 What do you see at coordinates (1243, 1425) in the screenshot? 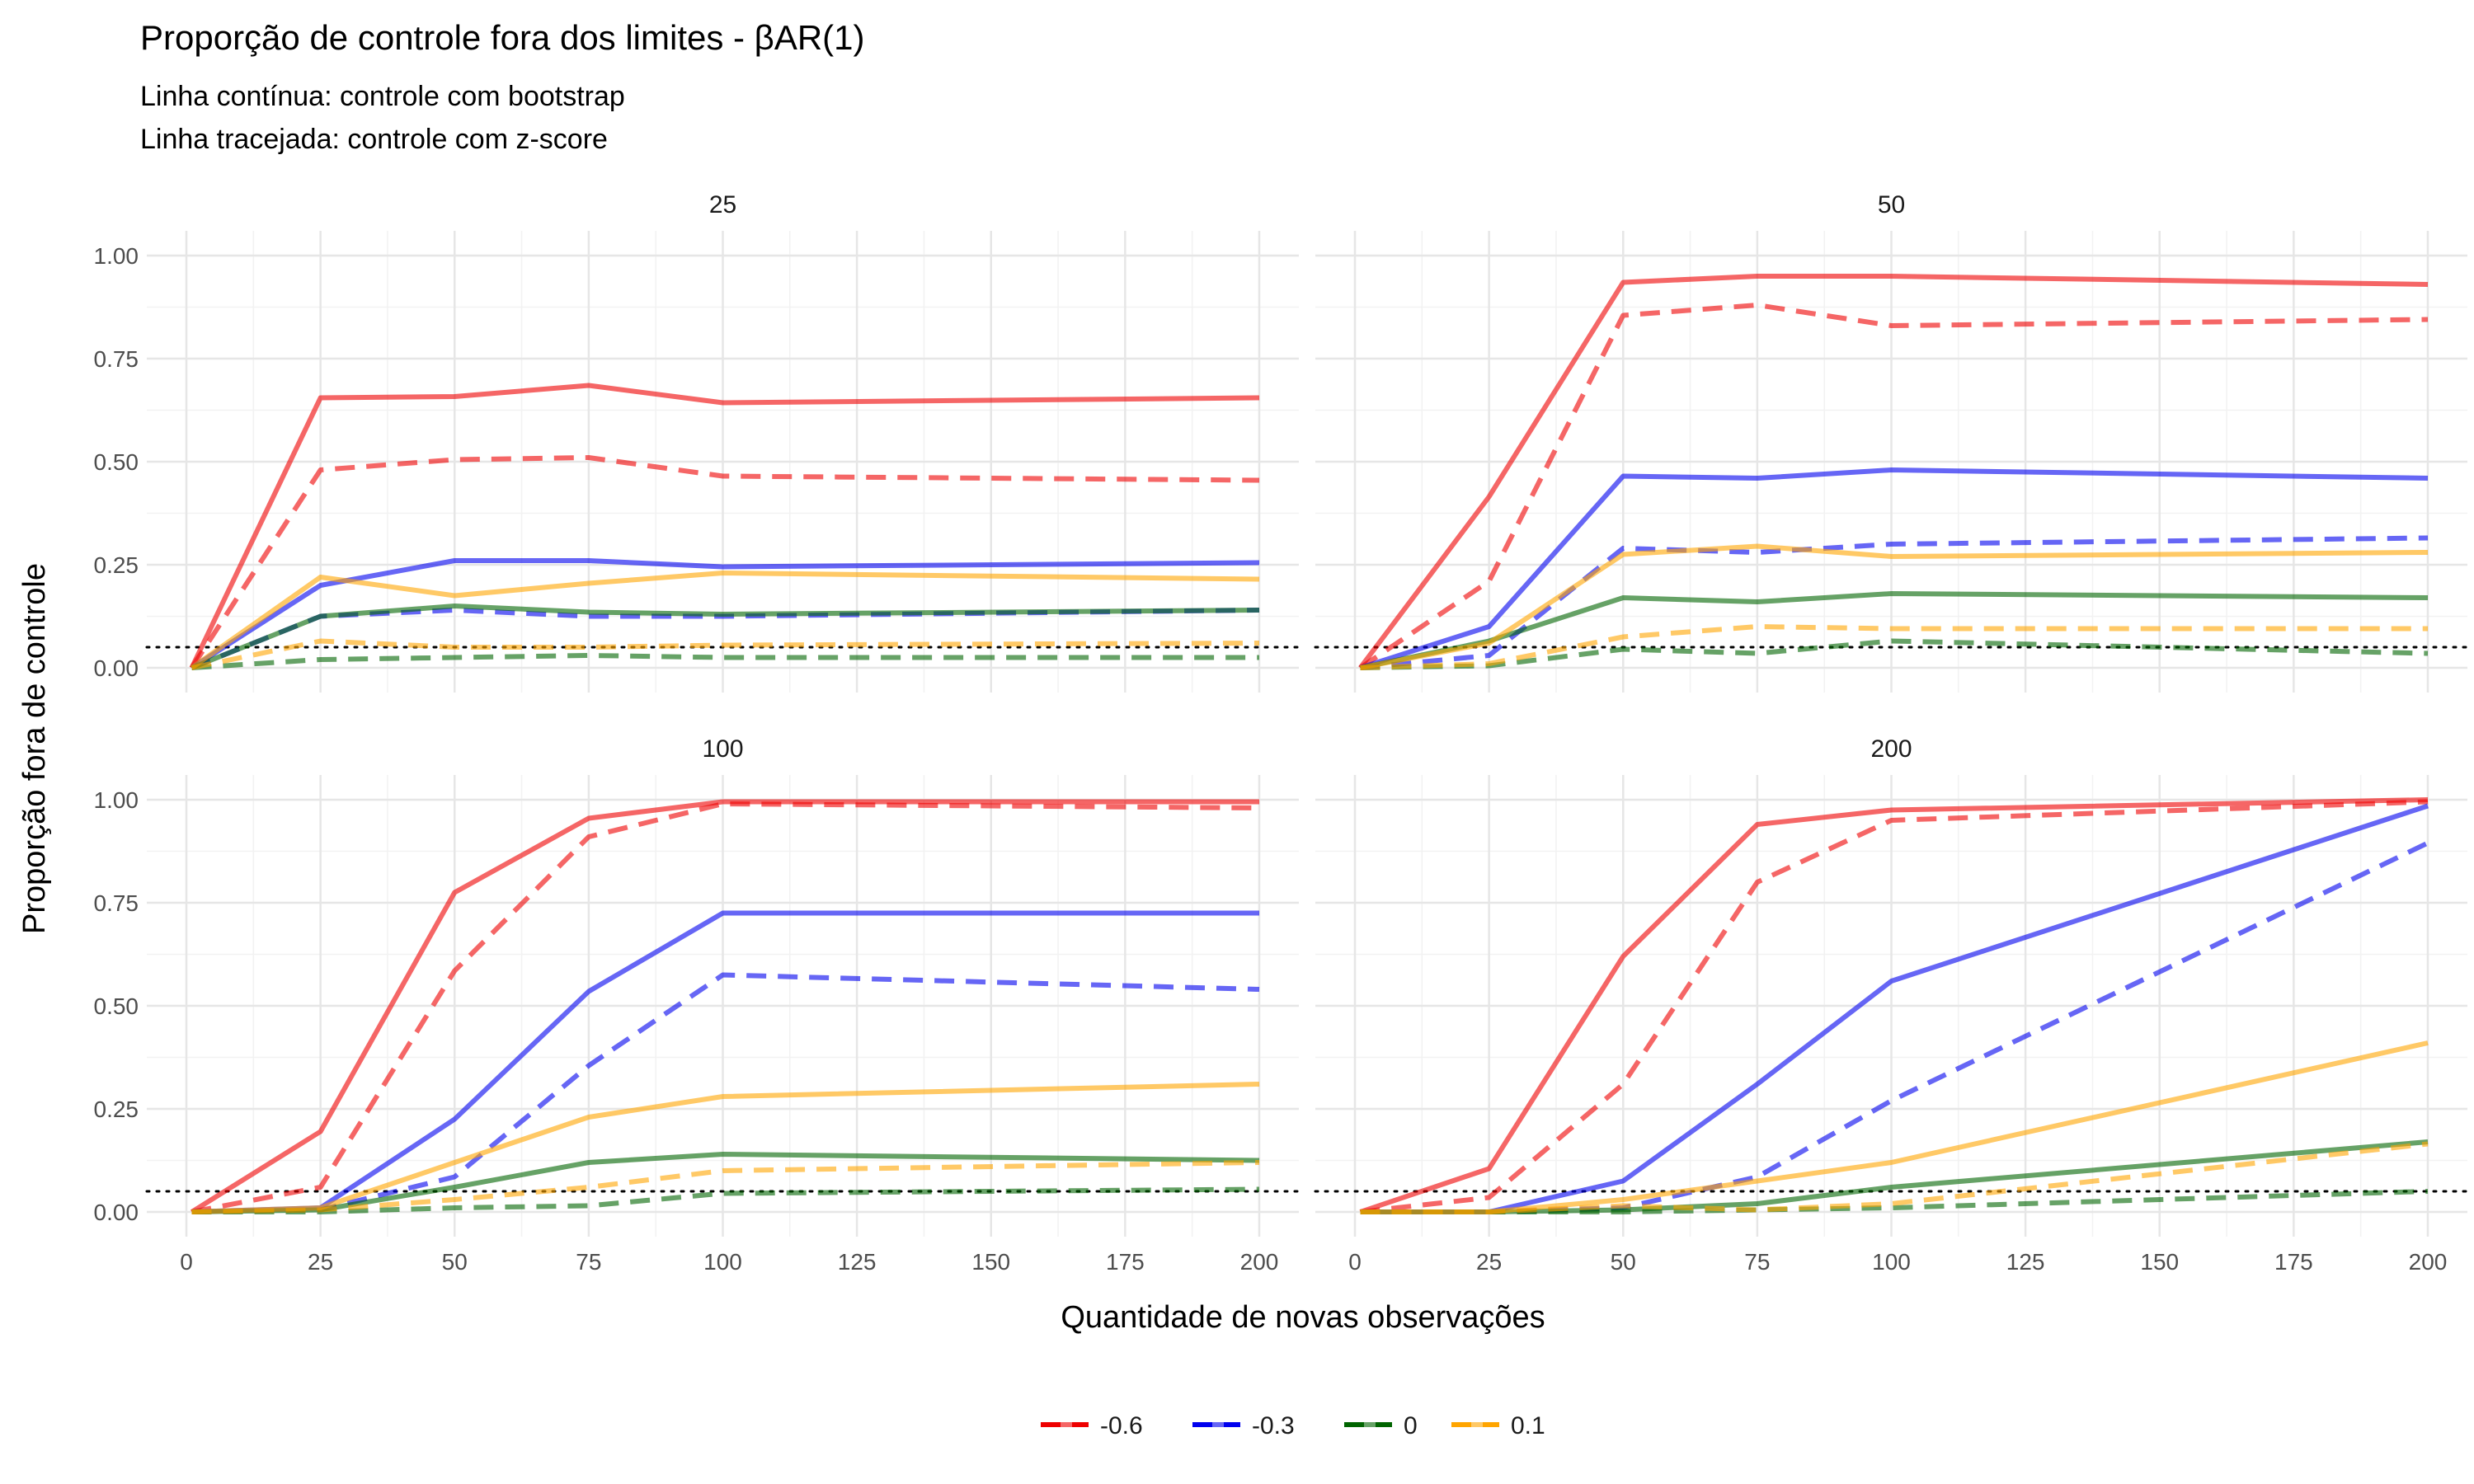
I see `legend-item--0.3: -0.3` at bounding box center [1243, 1425].